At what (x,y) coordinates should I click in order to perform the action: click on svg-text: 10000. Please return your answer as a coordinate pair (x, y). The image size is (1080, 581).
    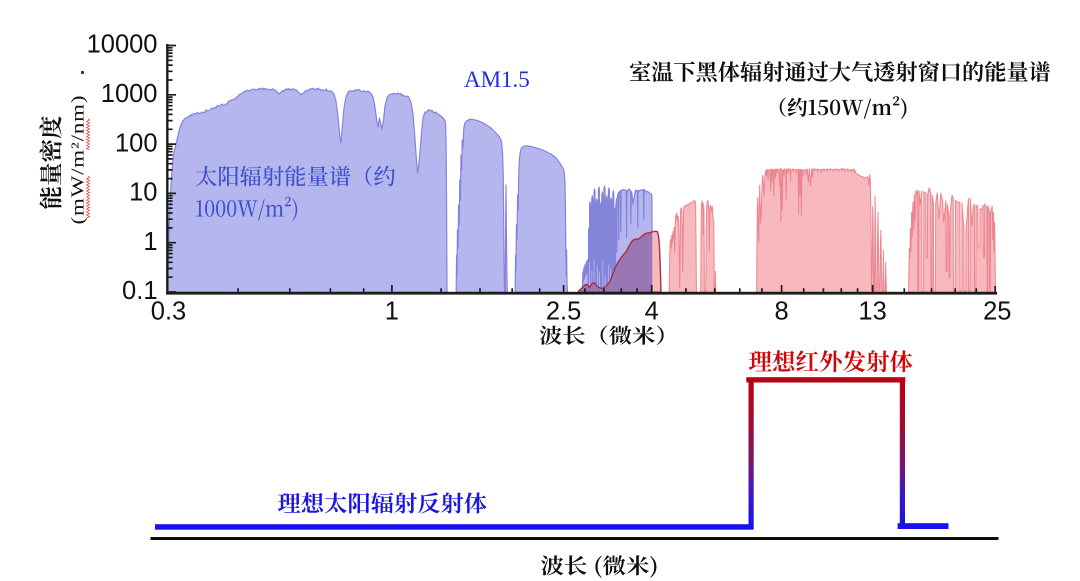
    Looking at the image, I should click on (122, 45).